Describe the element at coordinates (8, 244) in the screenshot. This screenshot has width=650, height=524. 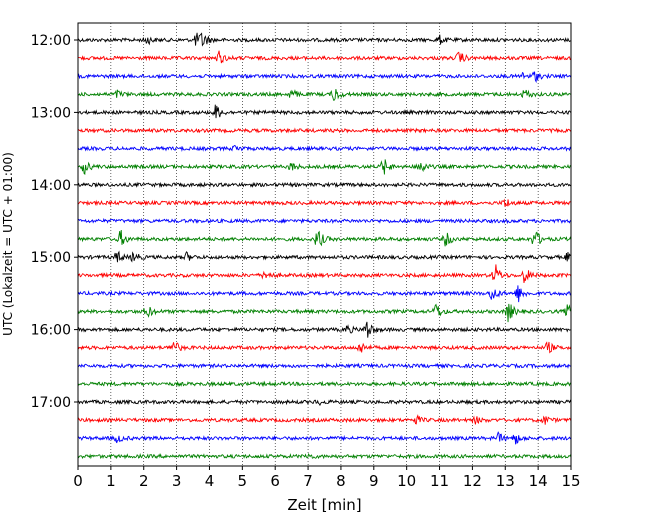
I see `y-axis-label: UTC (Lokalzeit = UTC + 01:00)` at that location.